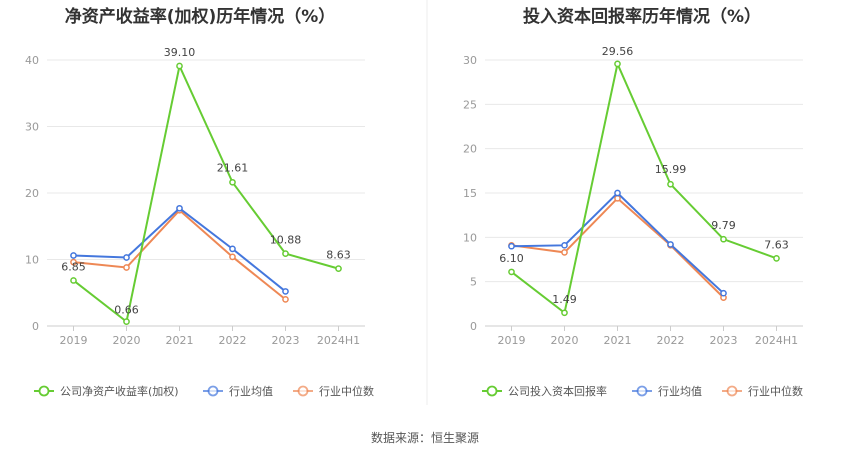 Image resolution: width=850 pixels, height=459 pixels. Describe the element at coordinates (470, 104) in the screenshot. I see `y-tick-label: 25` at that location.